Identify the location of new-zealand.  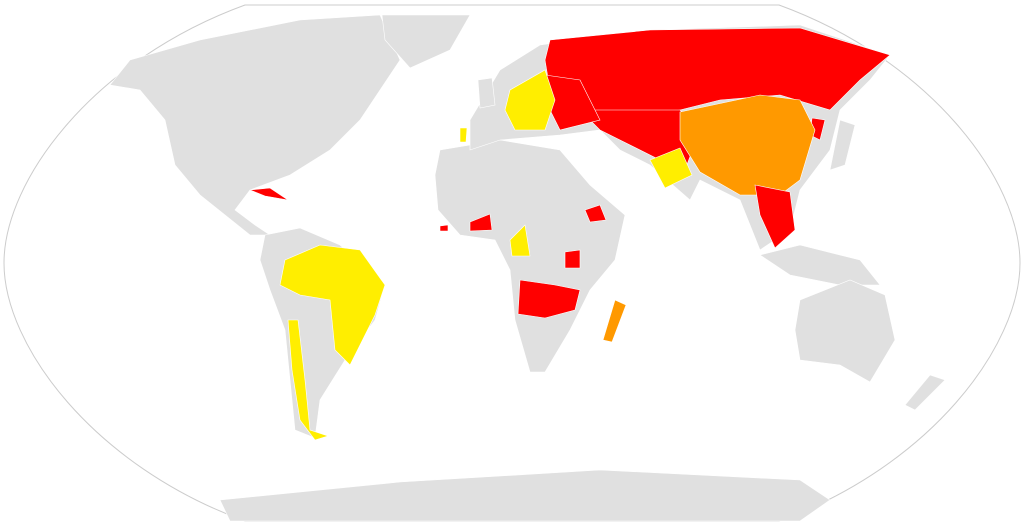
(925, 392).